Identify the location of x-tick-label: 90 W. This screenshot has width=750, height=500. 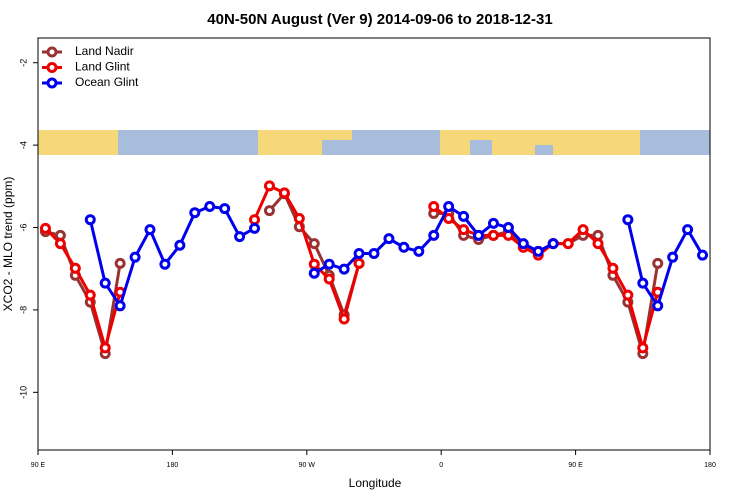
(307, 465).